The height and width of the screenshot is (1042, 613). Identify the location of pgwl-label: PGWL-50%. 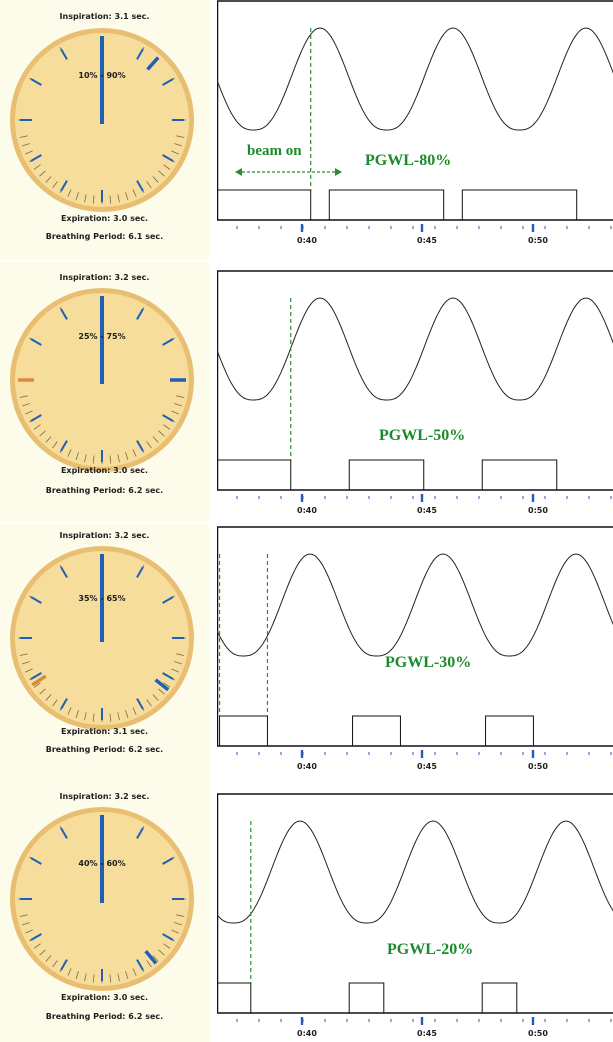
(422, 435).